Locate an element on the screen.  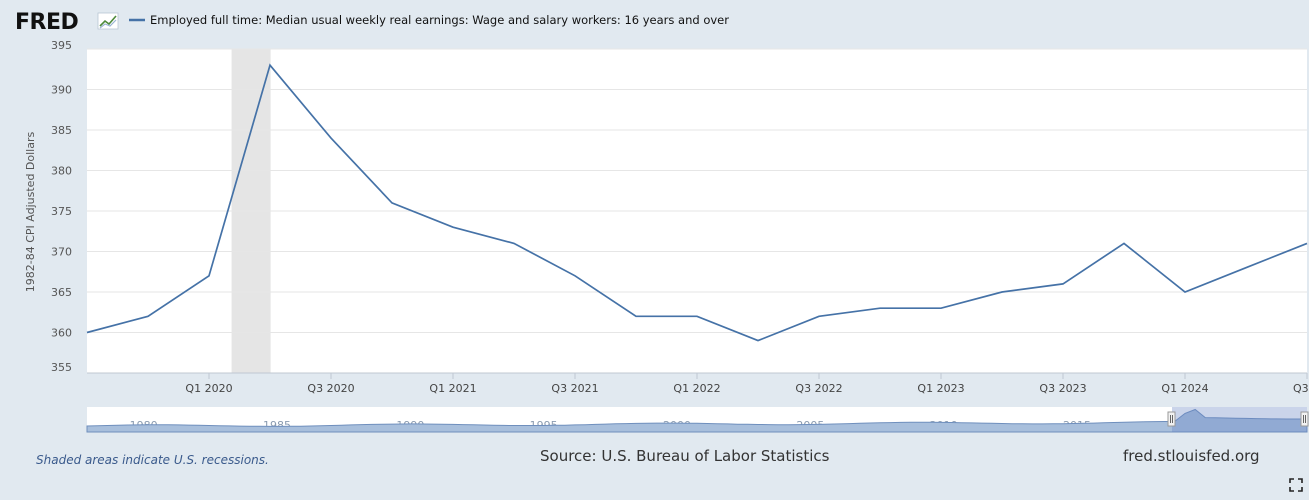
x-tick-label: Q3 2022 is located at coordinates (818, 388).